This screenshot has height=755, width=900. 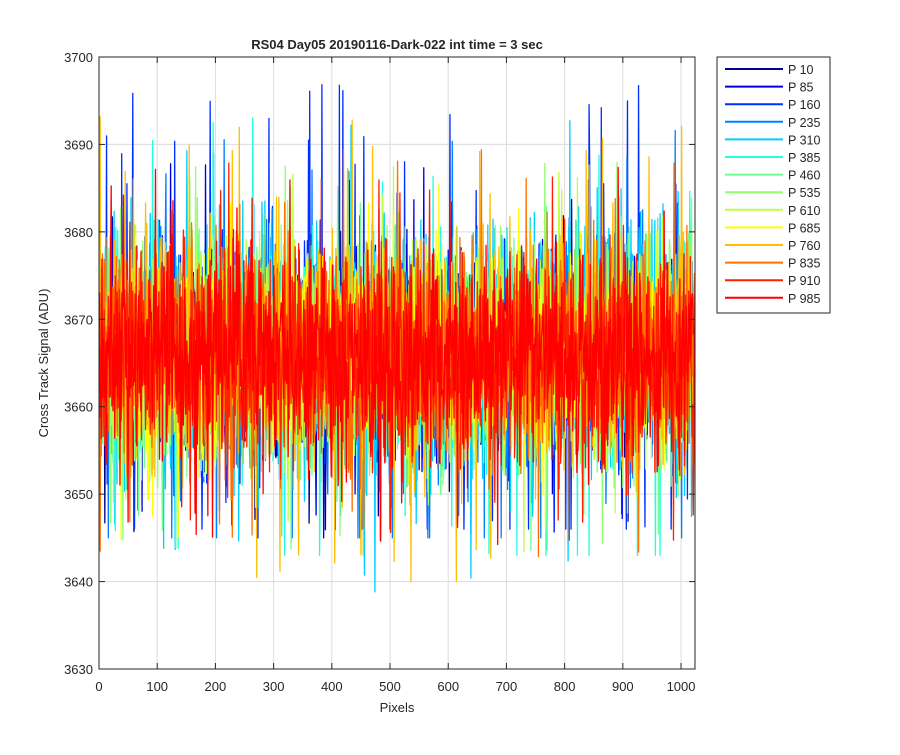 I want to click on y-tick-label: 3700, so click(x=78, y=57).